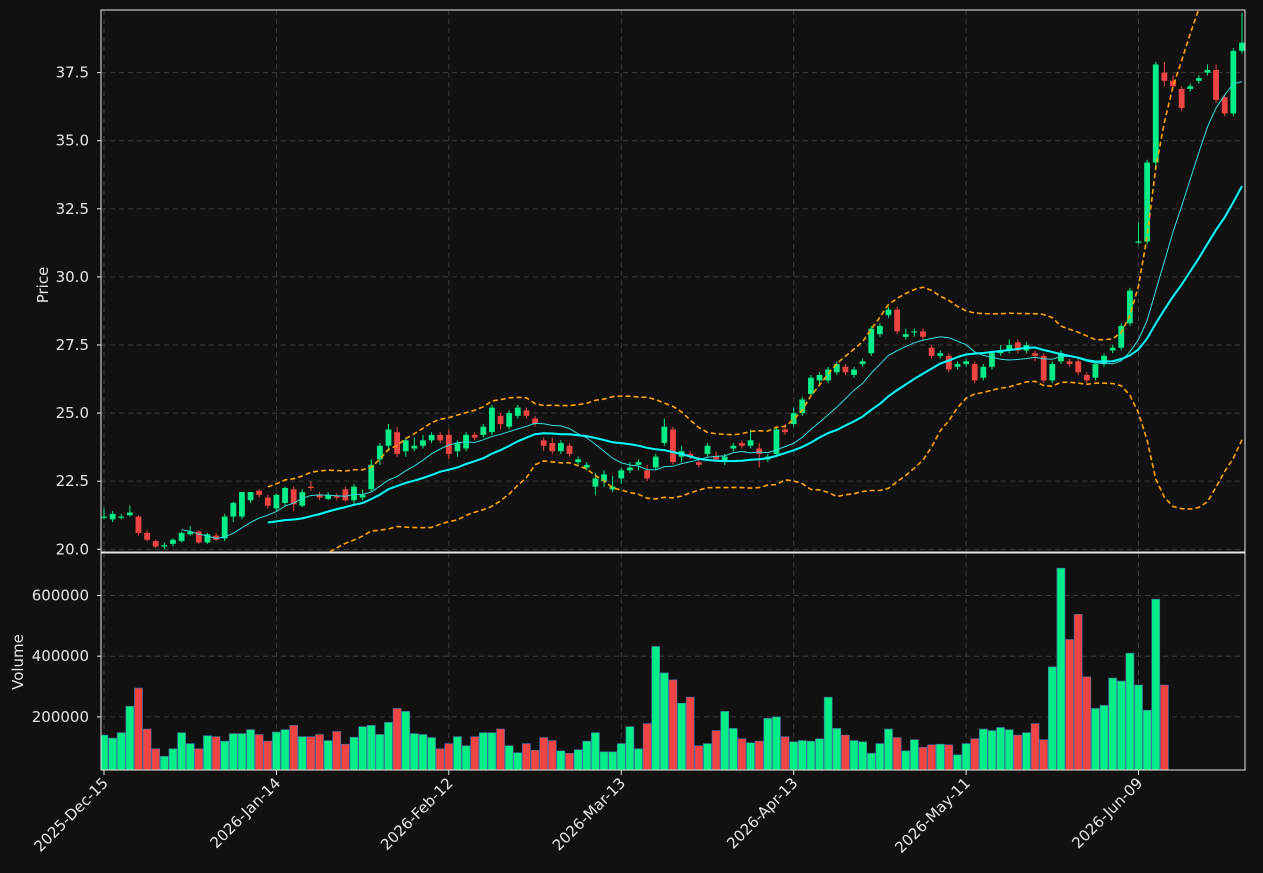  I want to click on price-ytick-label: 32.5, so click(72, 209).